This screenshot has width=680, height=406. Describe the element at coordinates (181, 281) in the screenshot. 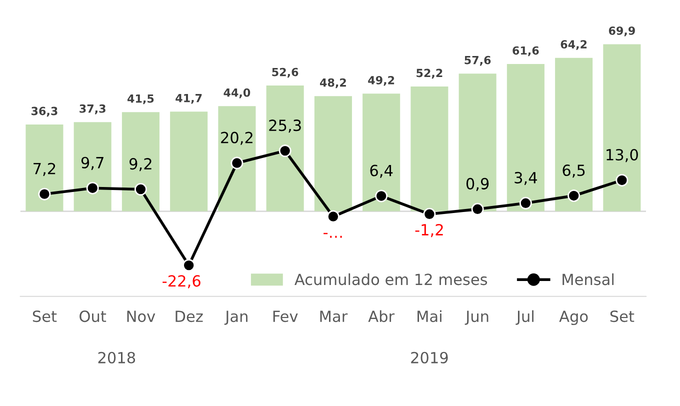

I see `data-label: -22,6` at that location.